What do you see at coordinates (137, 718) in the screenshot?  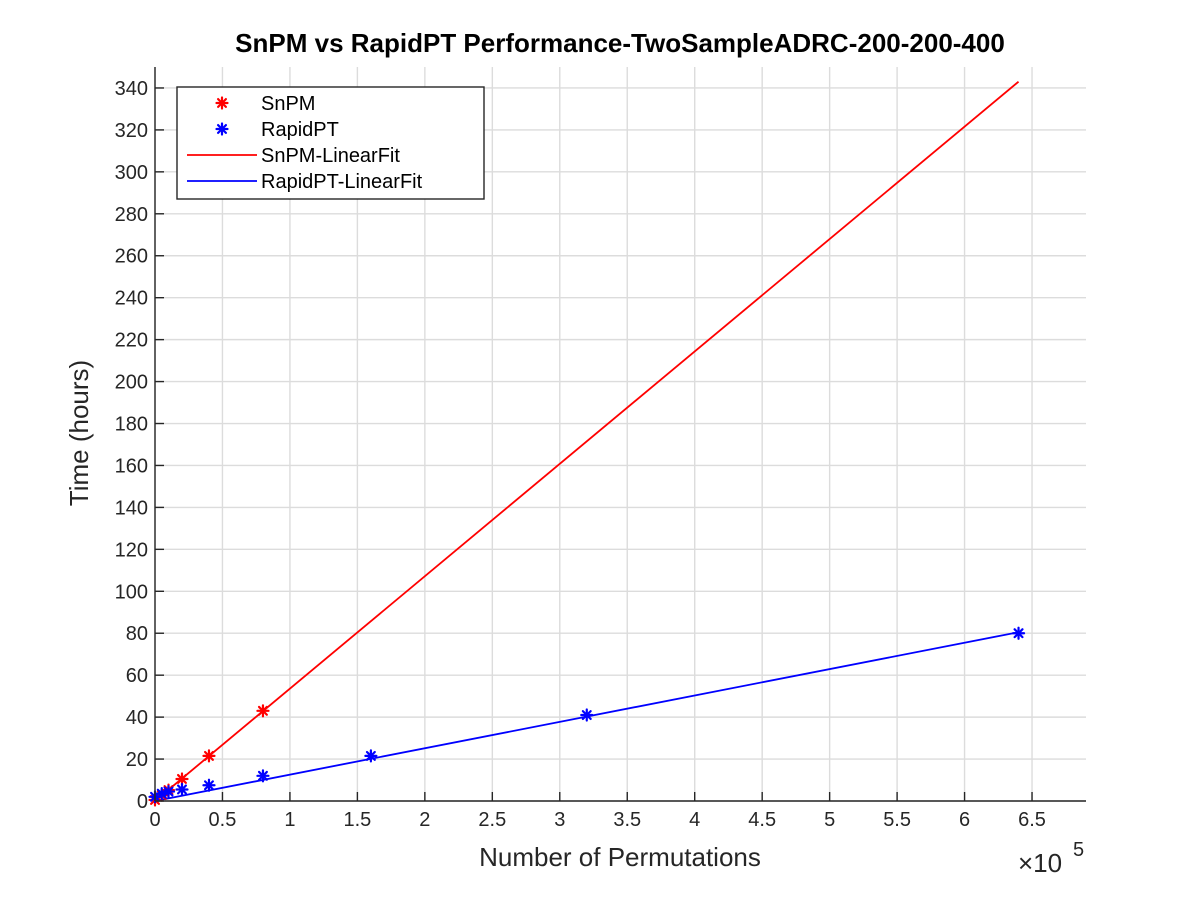 I see `y-tick-label: 40` at bounding box center [137, 718].